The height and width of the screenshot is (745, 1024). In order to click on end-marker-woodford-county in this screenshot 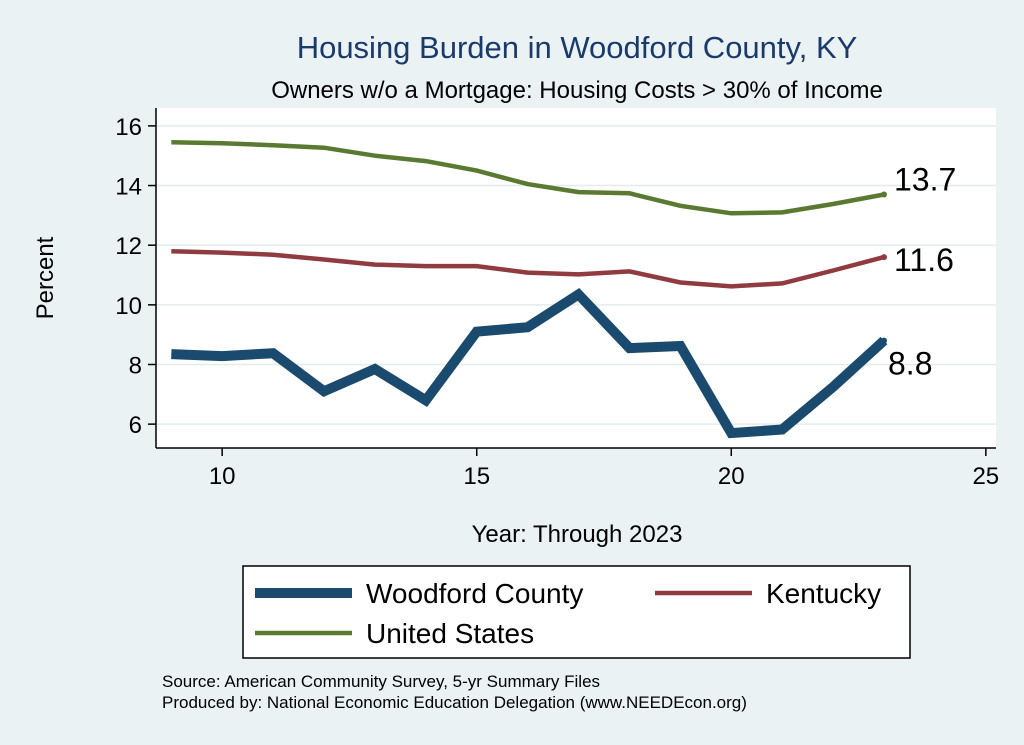, I will do `click(884, 340)`.